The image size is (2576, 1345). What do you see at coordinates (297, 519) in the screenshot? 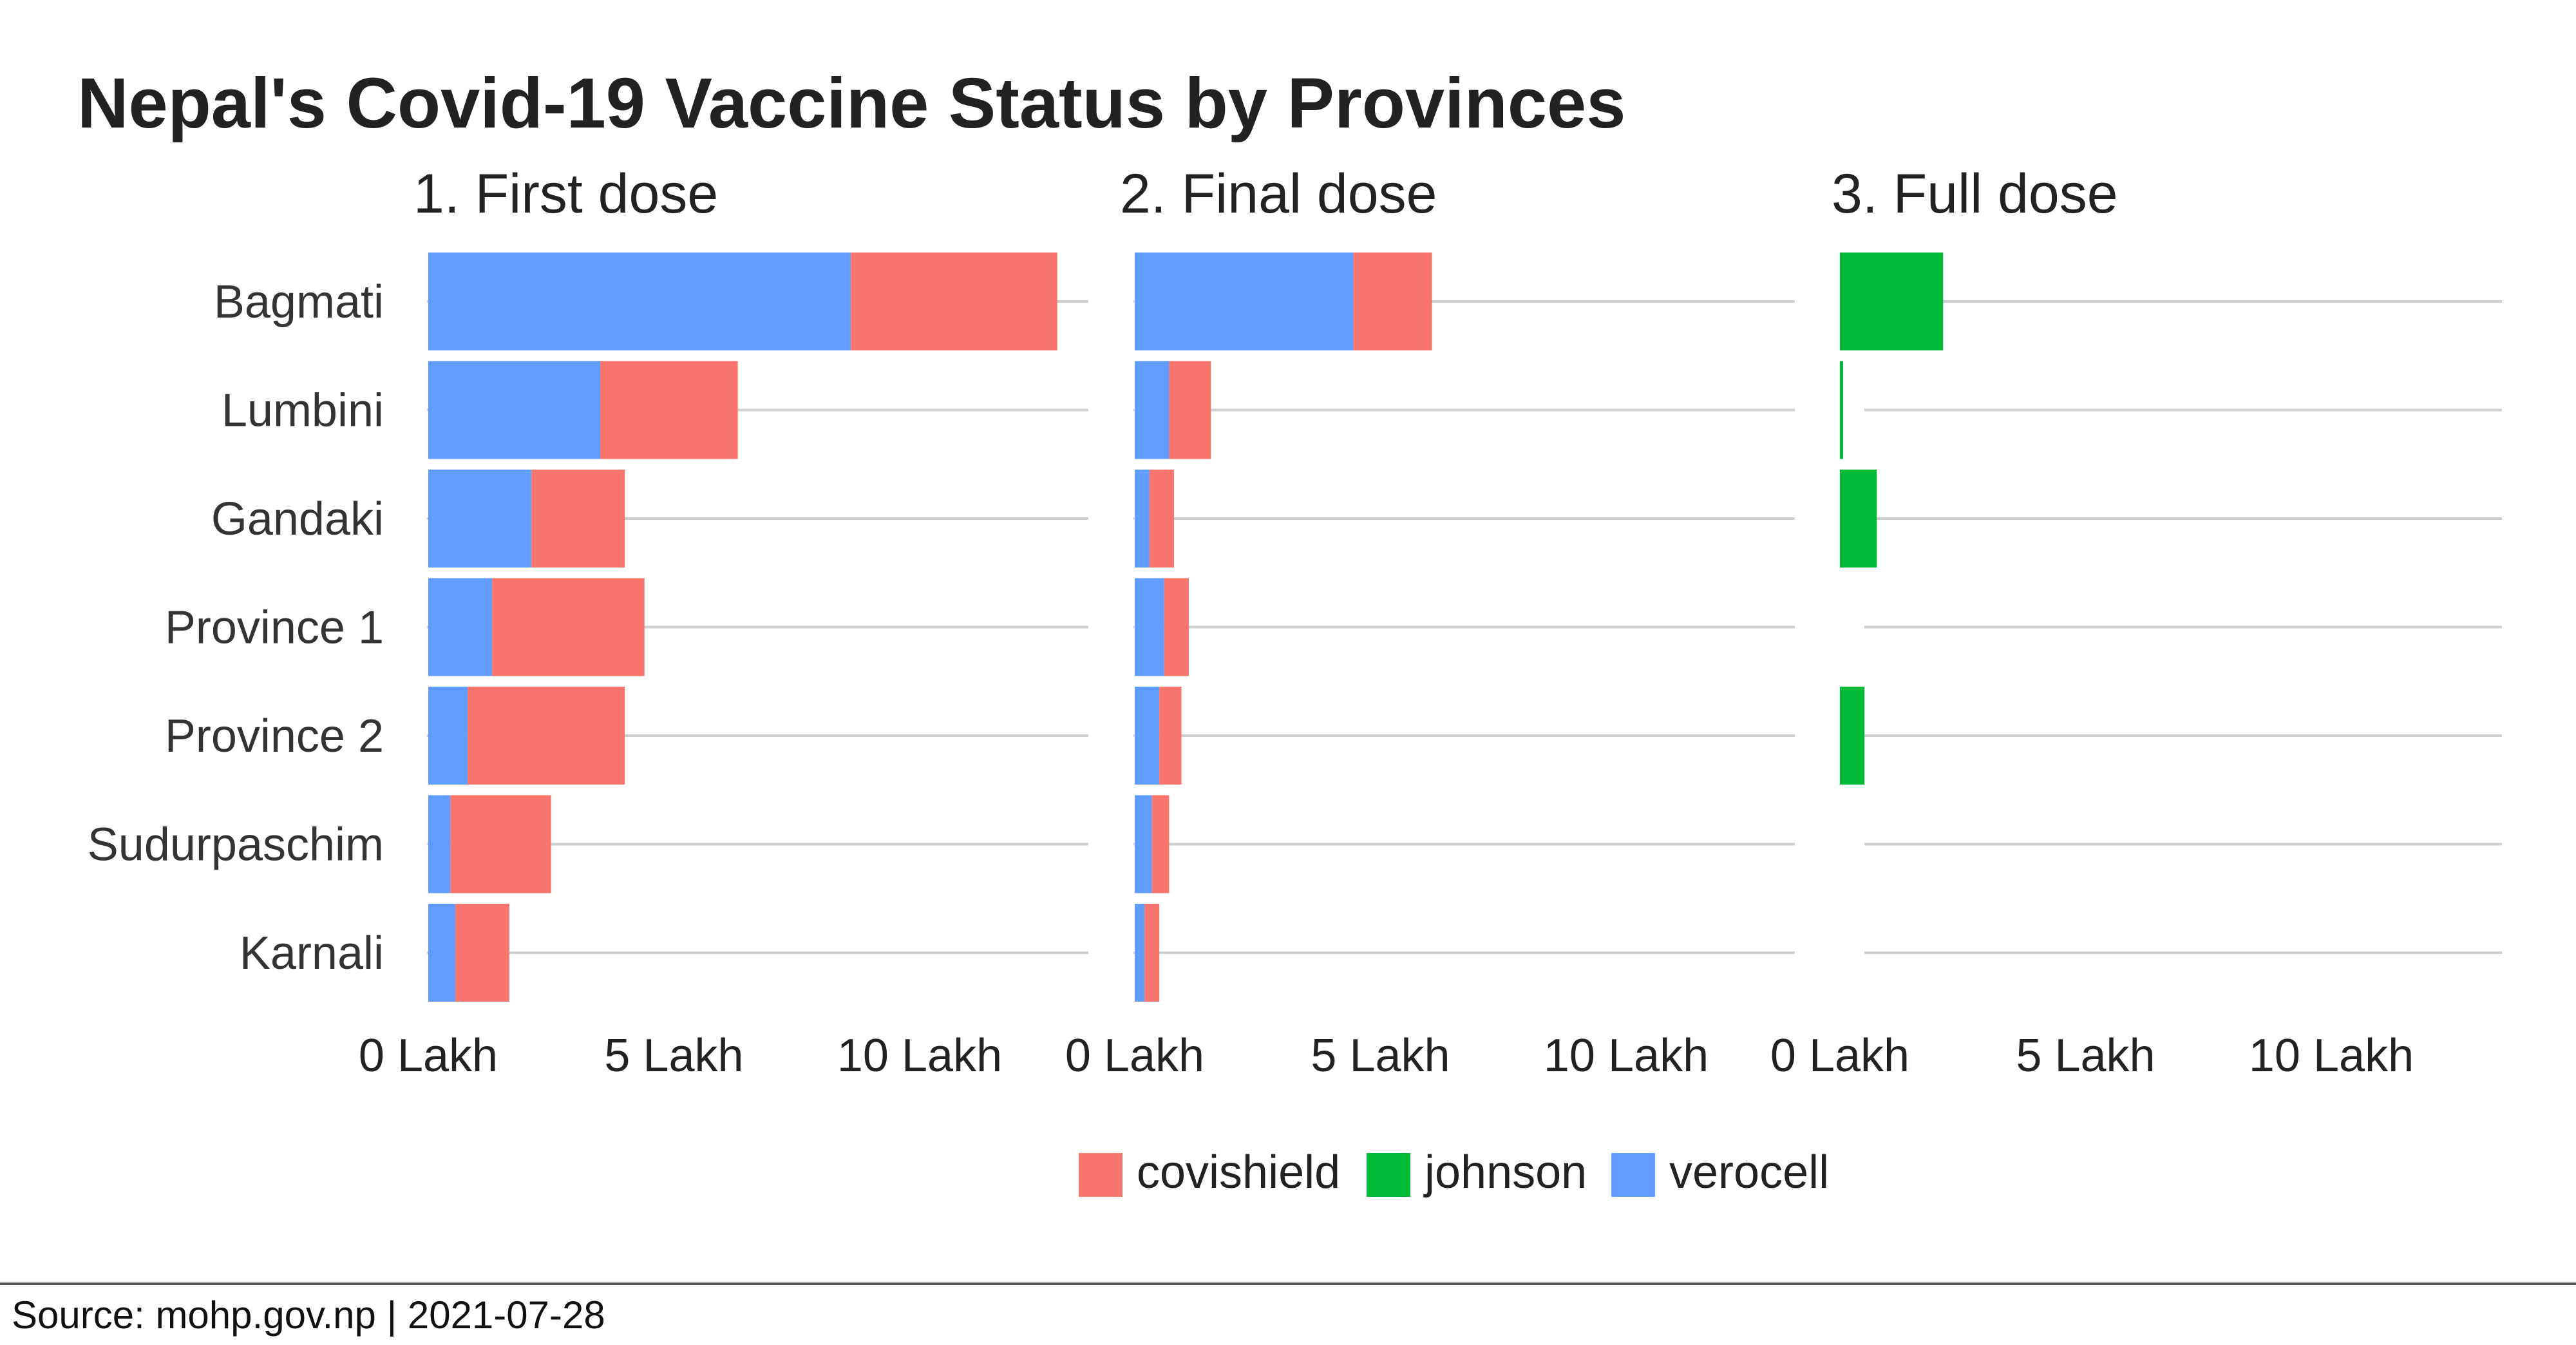
I see `category-label: Gandaki` at bounding box center [297, 519].